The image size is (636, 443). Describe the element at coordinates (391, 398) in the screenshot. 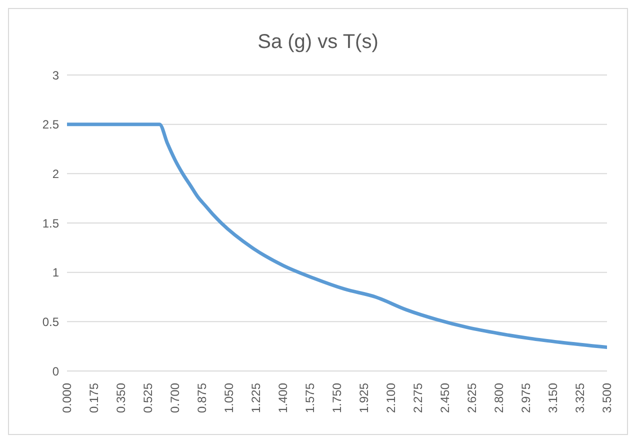

I see `x-tick-label: 2.100` at that location.